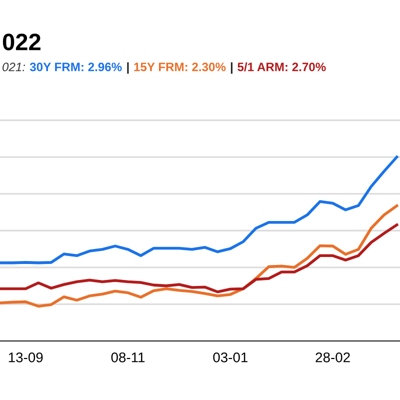  I want to click on x-tick-label: 08-11, so click(128, 357).